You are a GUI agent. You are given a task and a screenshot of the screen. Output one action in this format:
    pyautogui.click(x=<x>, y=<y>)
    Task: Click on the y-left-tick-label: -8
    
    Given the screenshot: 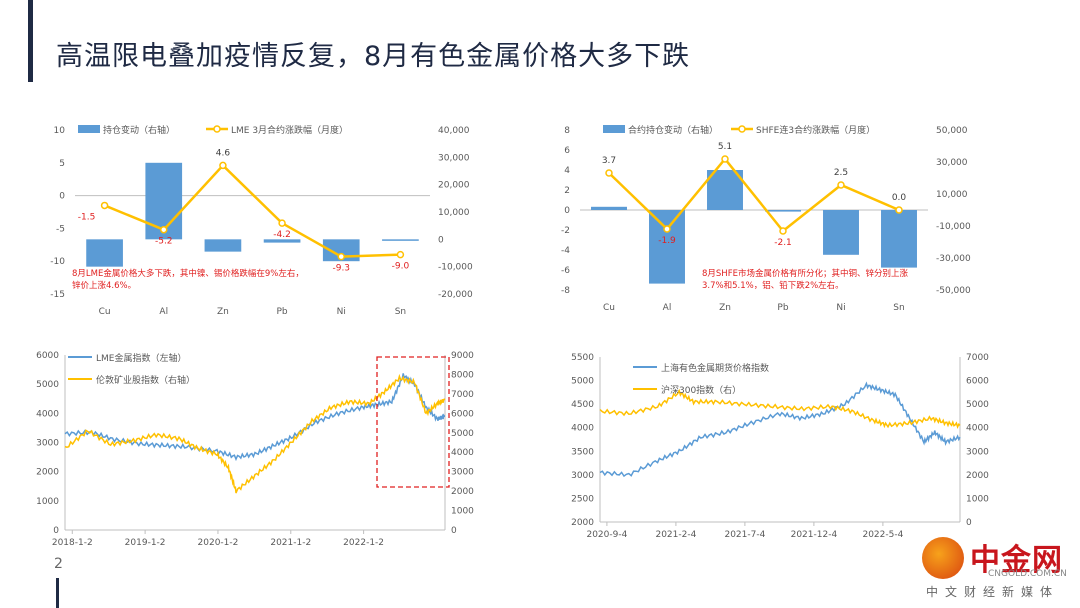 What is the action you would take?
    pyautogui.click(x=565, y=291)
    